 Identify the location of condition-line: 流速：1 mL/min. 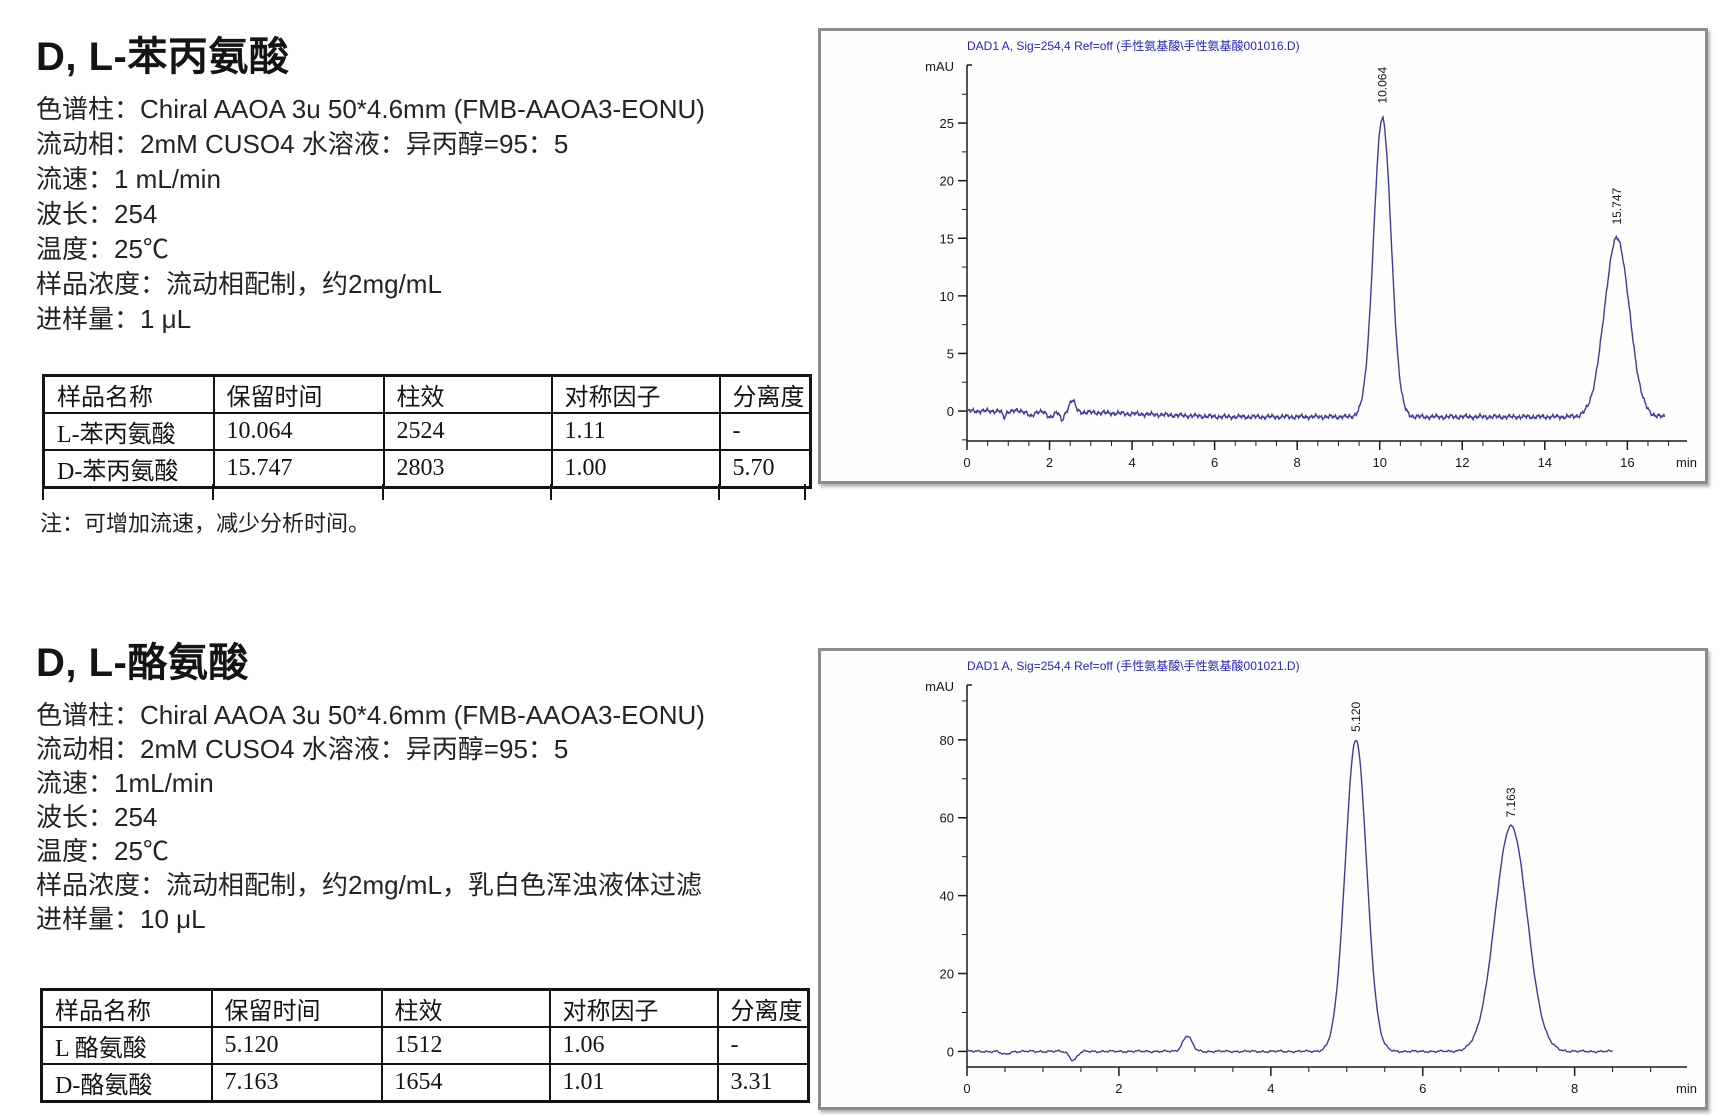
(128, 179).